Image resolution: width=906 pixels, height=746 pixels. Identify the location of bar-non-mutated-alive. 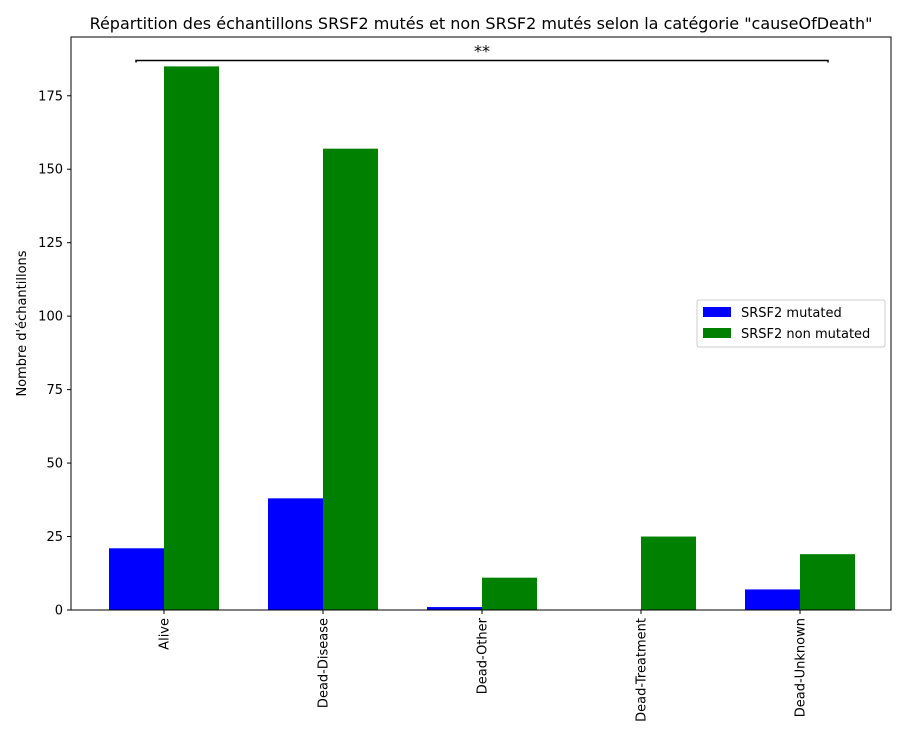
(191, 338).